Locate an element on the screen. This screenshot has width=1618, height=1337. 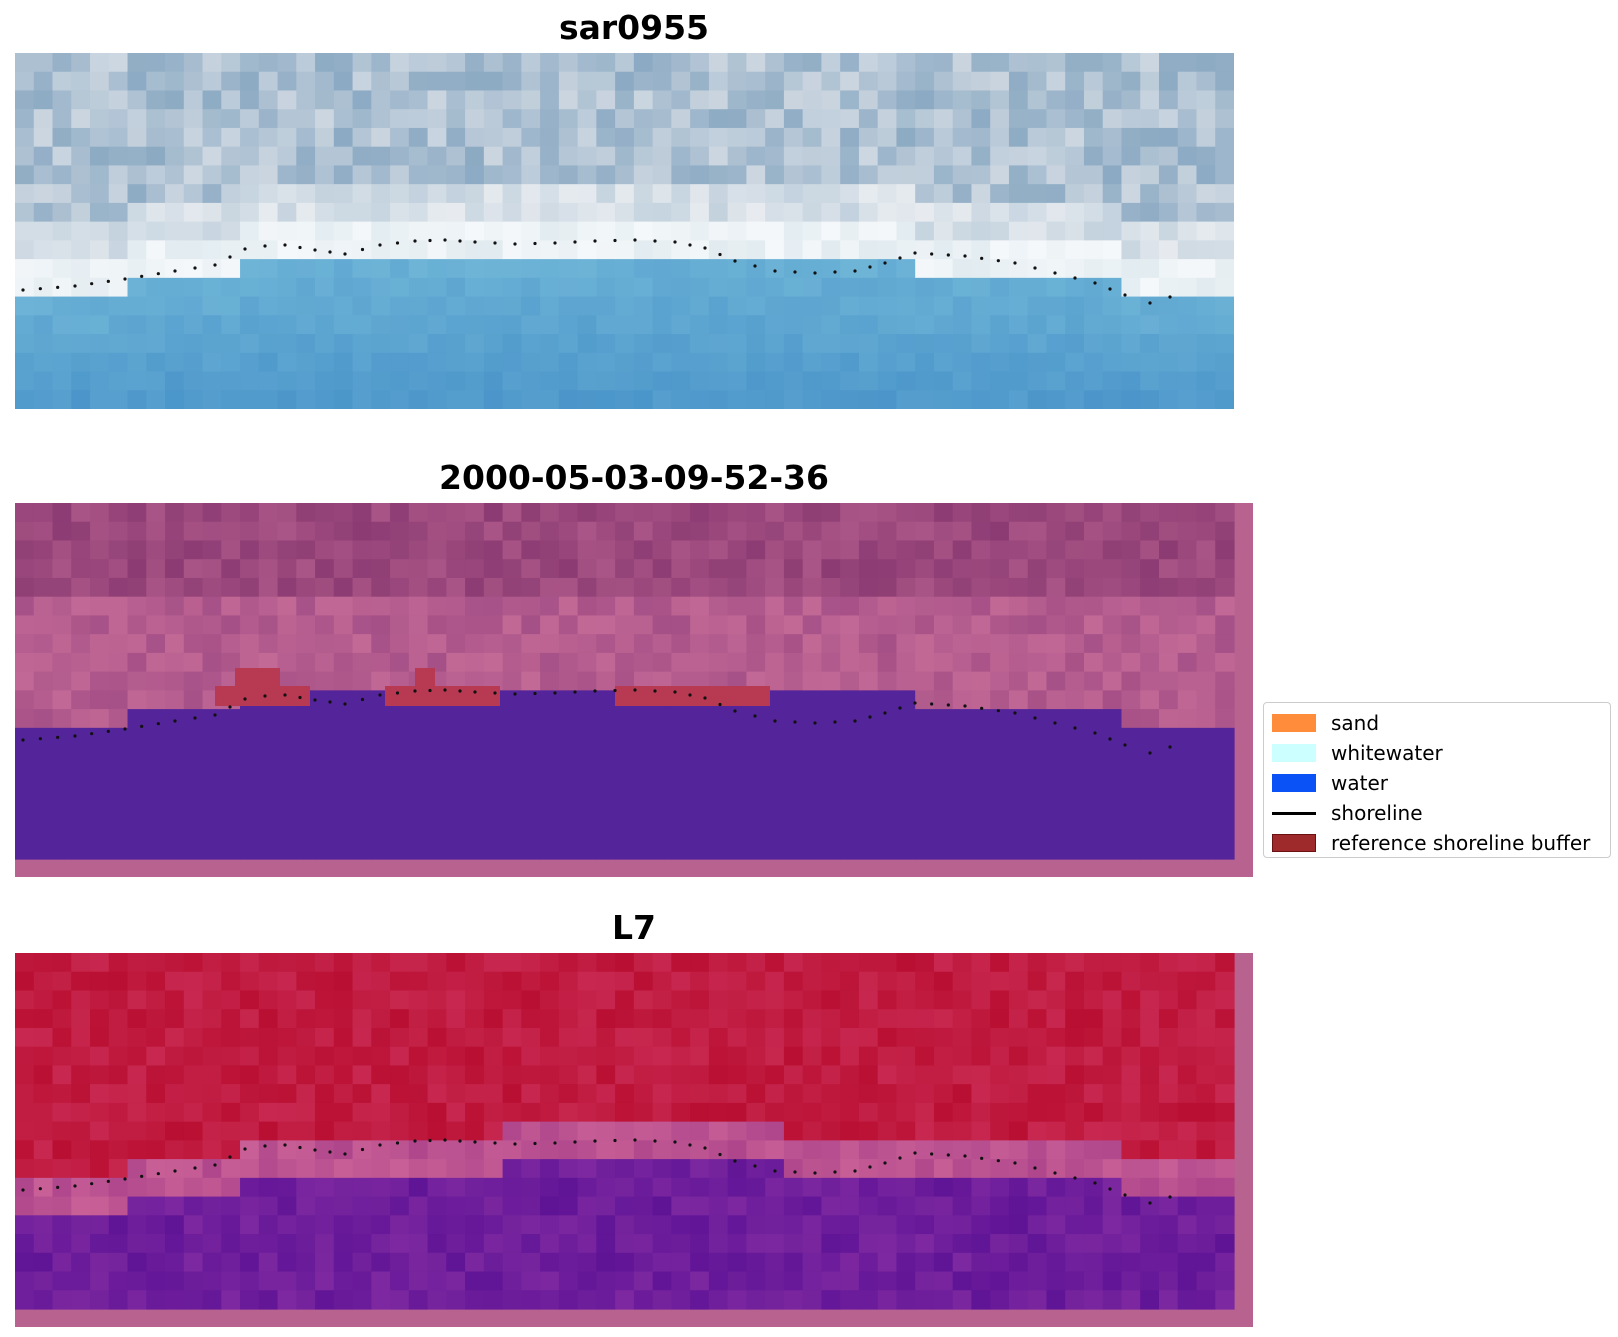
legend-swatch-reference-buffer is located at coordinates (1294, 843).